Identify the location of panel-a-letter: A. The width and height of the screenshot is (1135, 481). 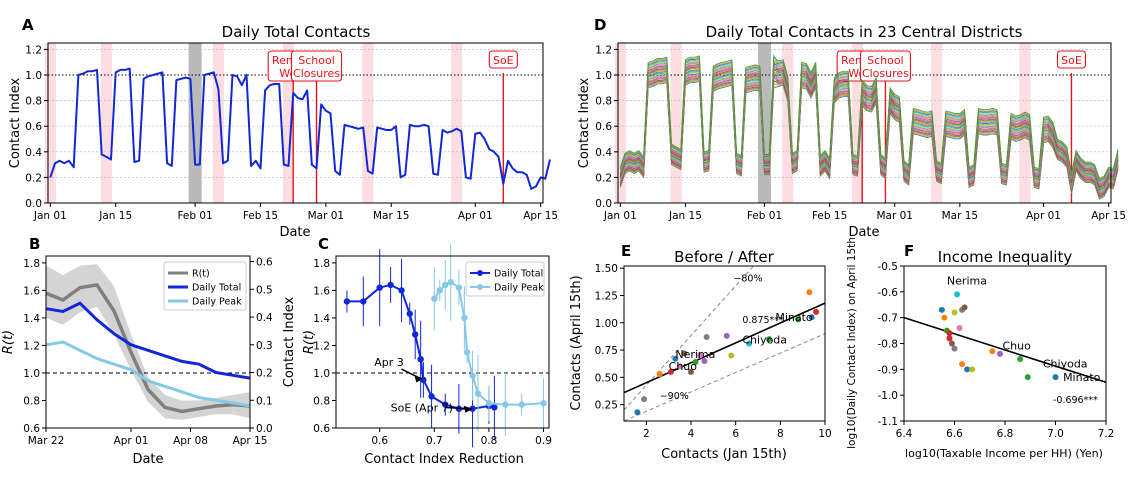
(28, 25).